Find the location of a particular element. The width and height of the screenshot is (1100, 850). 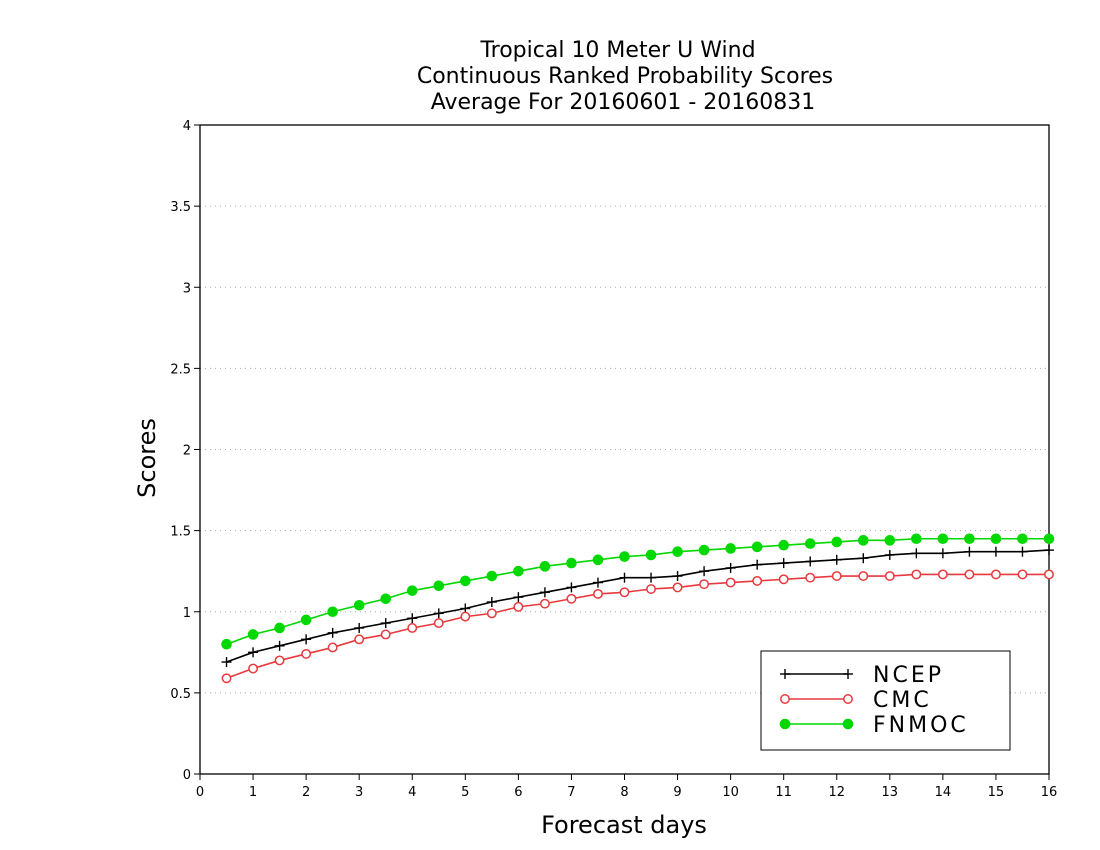

y-tick-label: 1 is located at coordinates (187, 613).